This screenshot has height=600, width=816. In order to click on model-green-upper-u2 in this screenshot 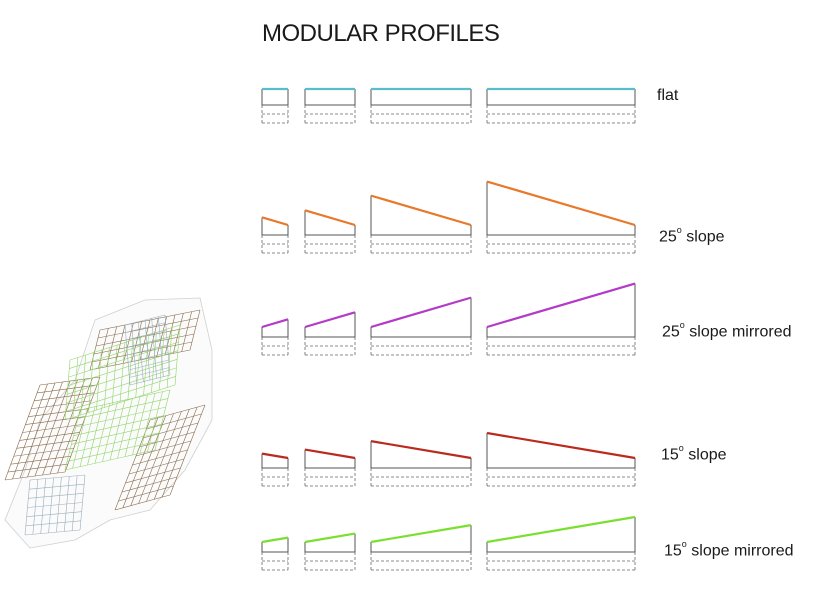, I will do `click(83, 385)`.